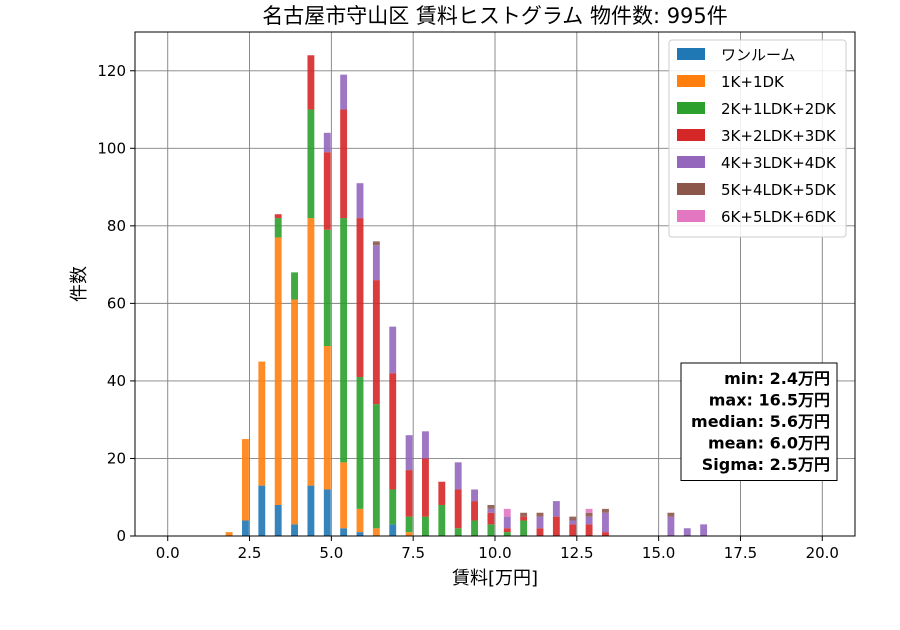 The image size is (900, 630). I want to click on stats-line: min: 2.4万円, so click(777, 378).